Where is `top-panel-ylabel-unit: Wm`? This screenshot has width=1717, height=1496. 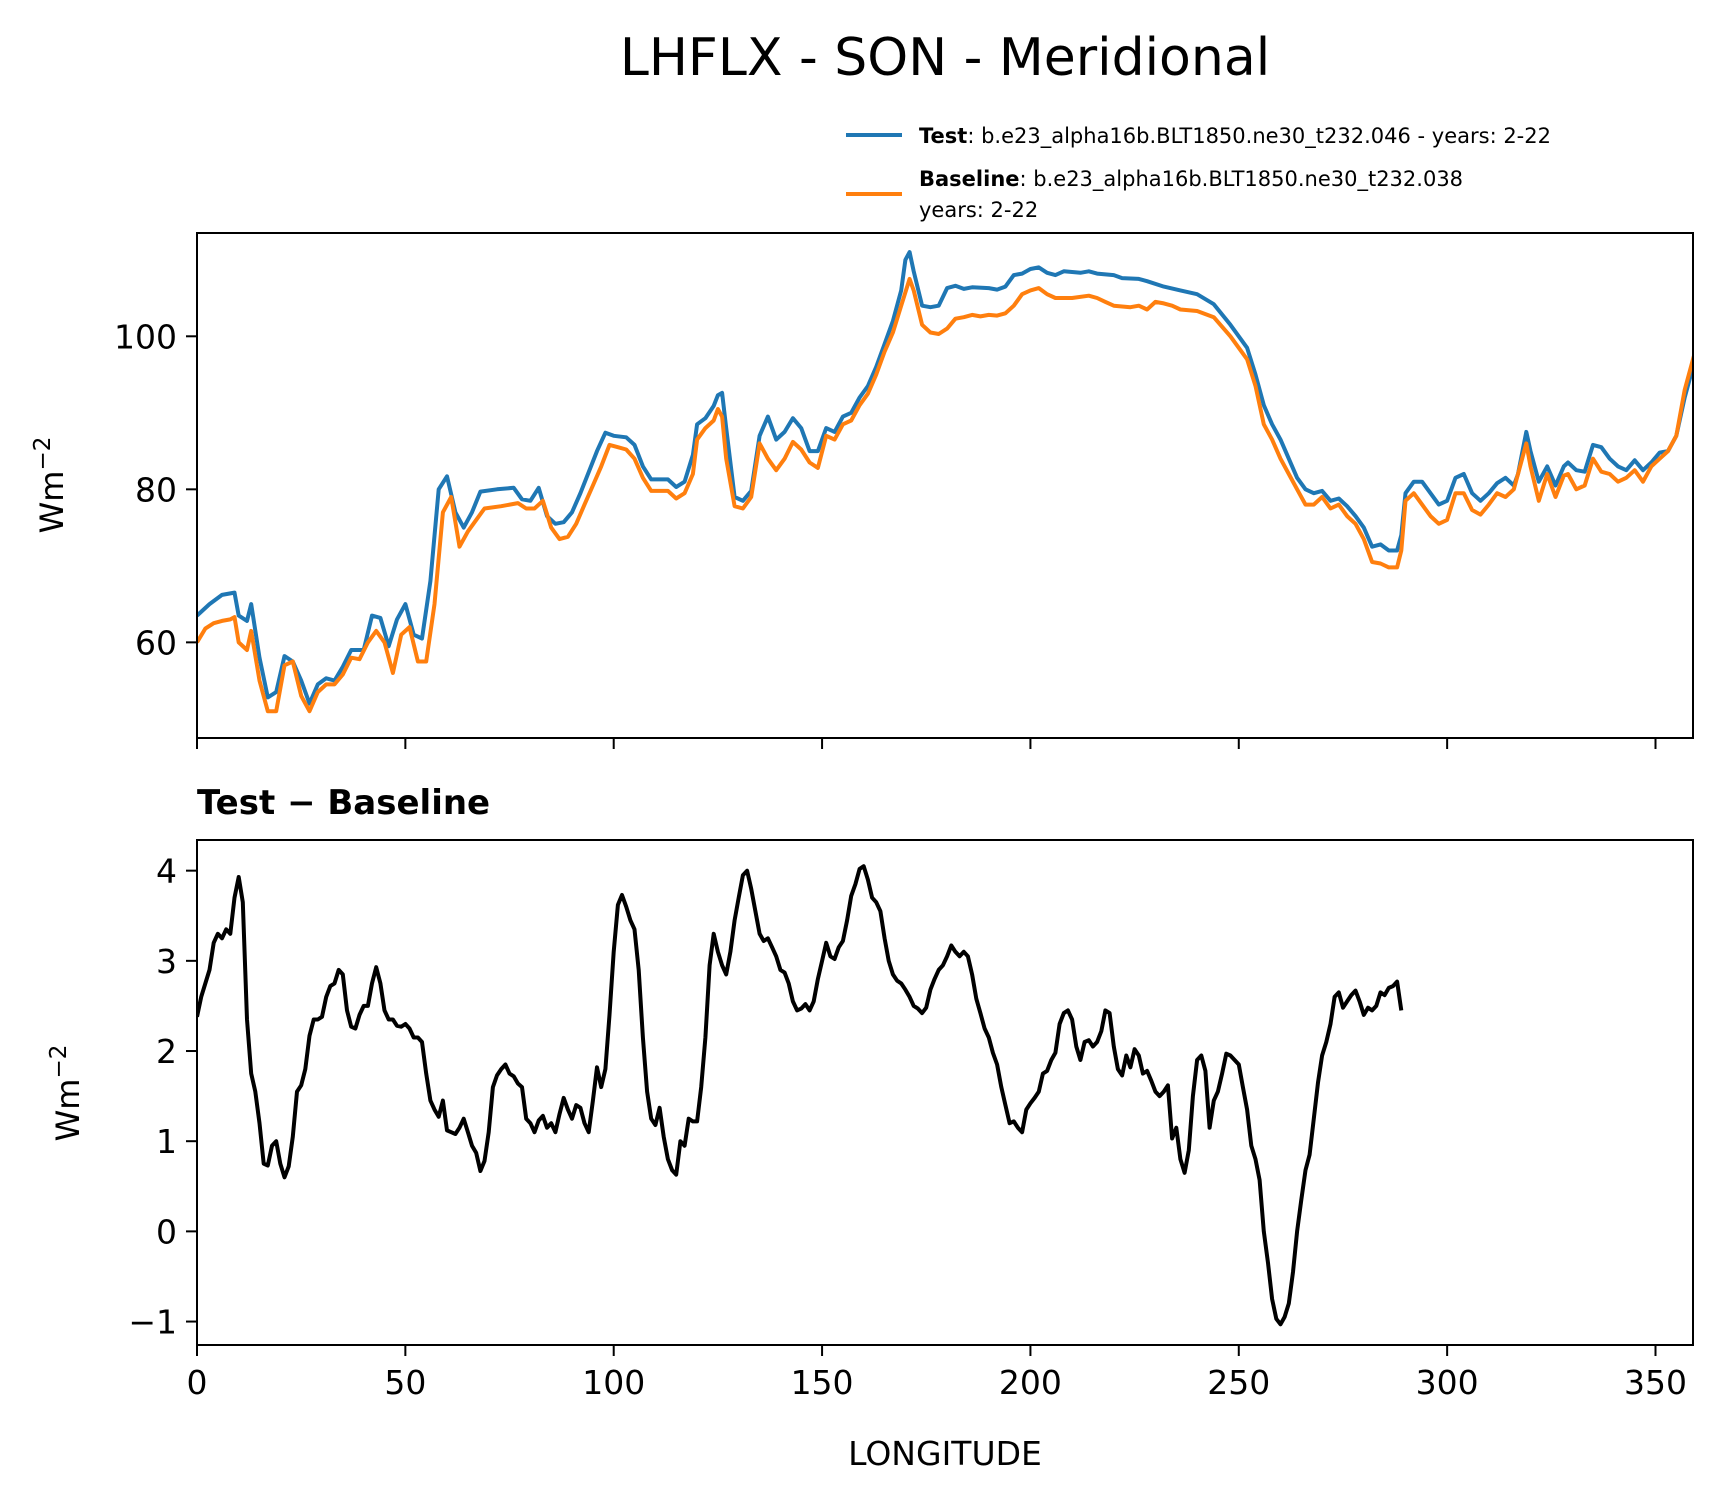
top-panel-ylabel-unit: Wm is located at coordinates (52, 502).